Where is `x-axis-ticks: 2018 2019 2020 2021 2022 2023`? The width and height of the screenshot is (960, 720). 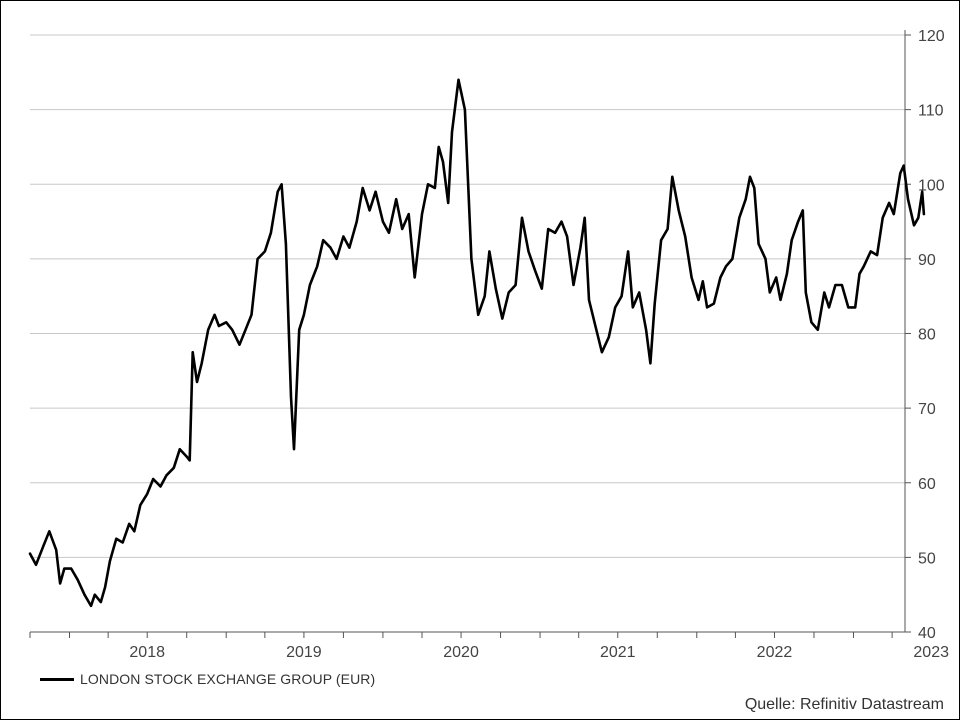
x-axis-ticks: 2018 2019 2020 2021 2022 2023 is located at coordinates (489, 646).